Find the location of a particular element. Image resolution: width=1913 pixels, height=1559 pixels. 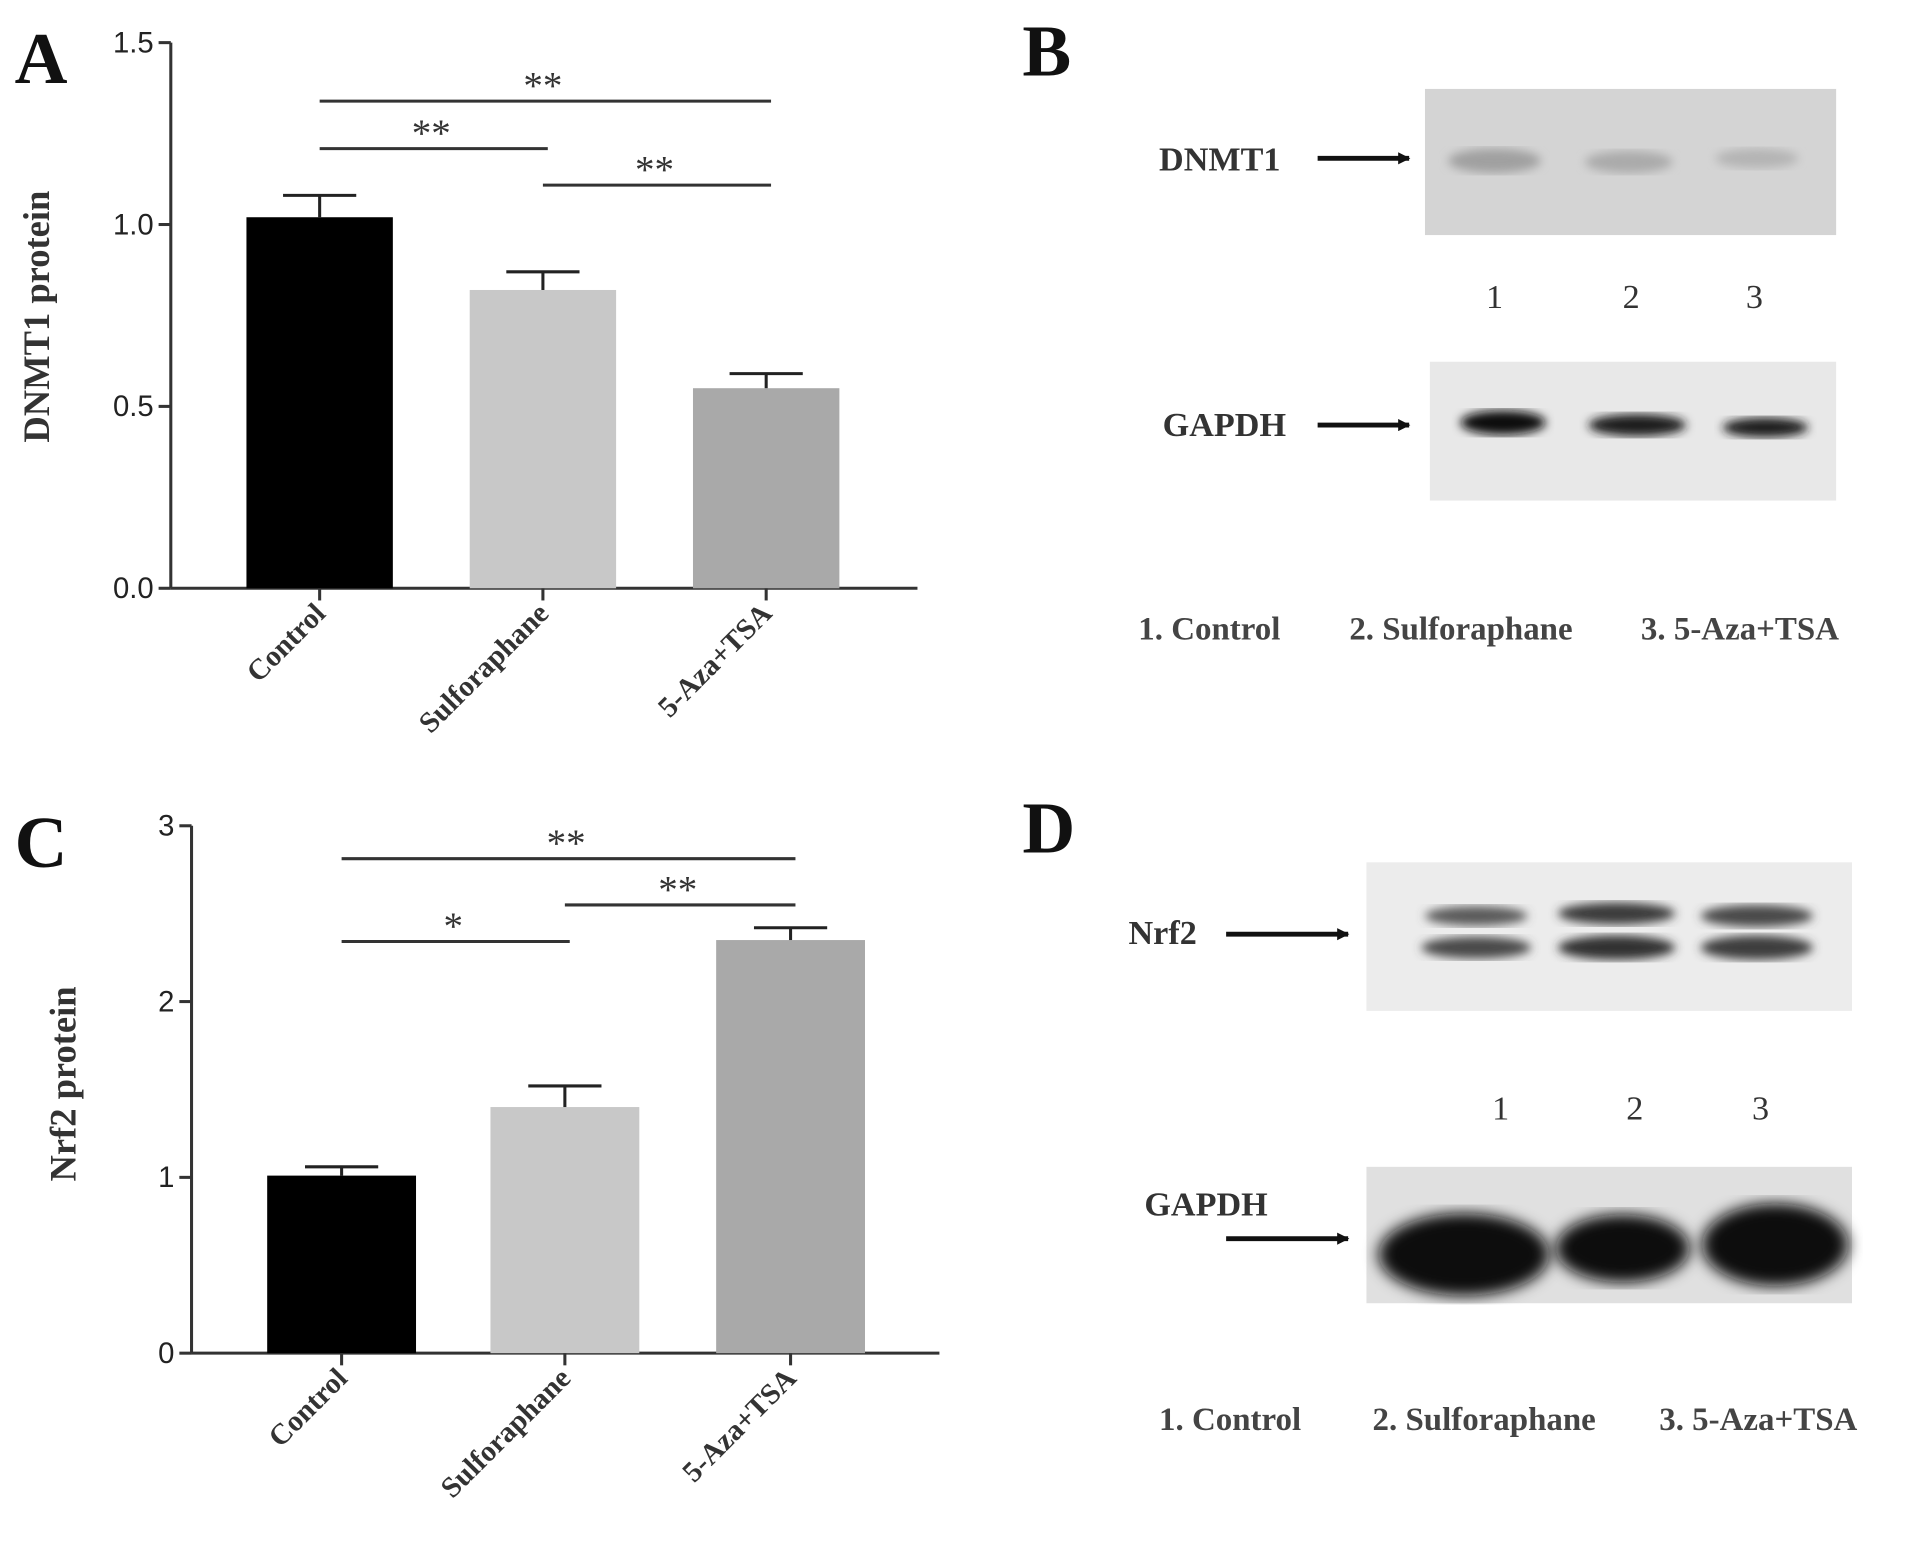

significance-label: * is located at coordinates (453, 926).